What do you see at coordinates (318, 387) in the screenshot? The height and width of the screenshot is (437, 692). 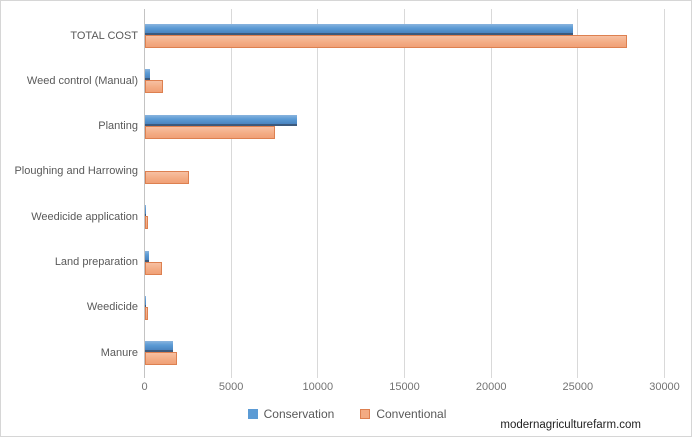 I see `x-tick-label: 10000` at bounding box center [318, 387].